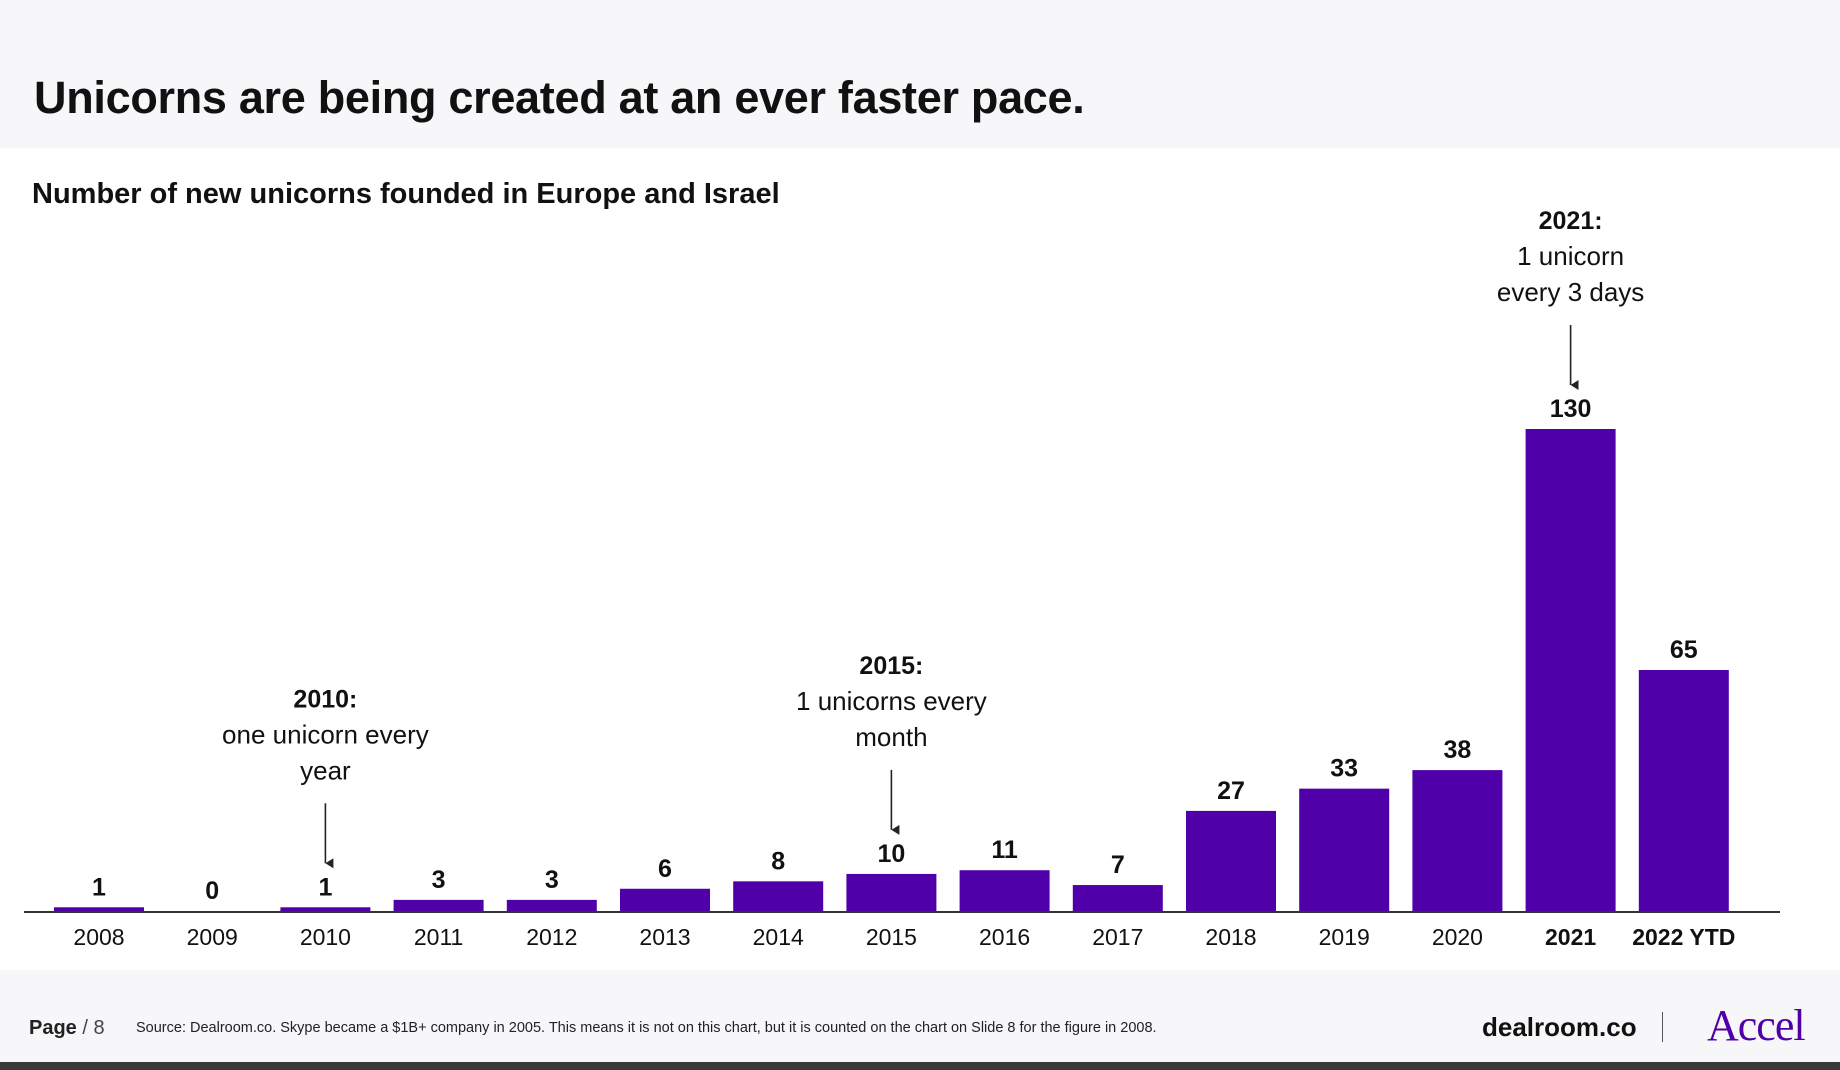 The width and height of the screenshot is (1840, 1070). Describe the element at coordinates (920, 1066) in the screenshot. I see `bottom-strip` at that location.